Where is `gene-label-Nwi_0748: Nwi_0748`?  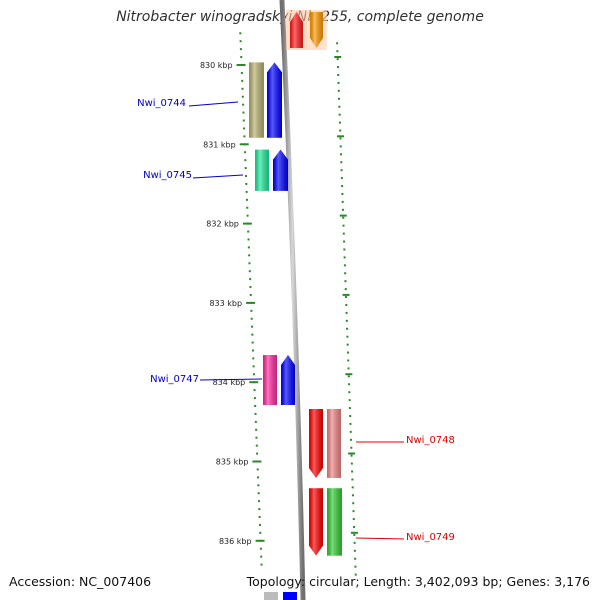 gene-label-Nwi_0748: Nwi_0748 is located at coordinates (430, 440).